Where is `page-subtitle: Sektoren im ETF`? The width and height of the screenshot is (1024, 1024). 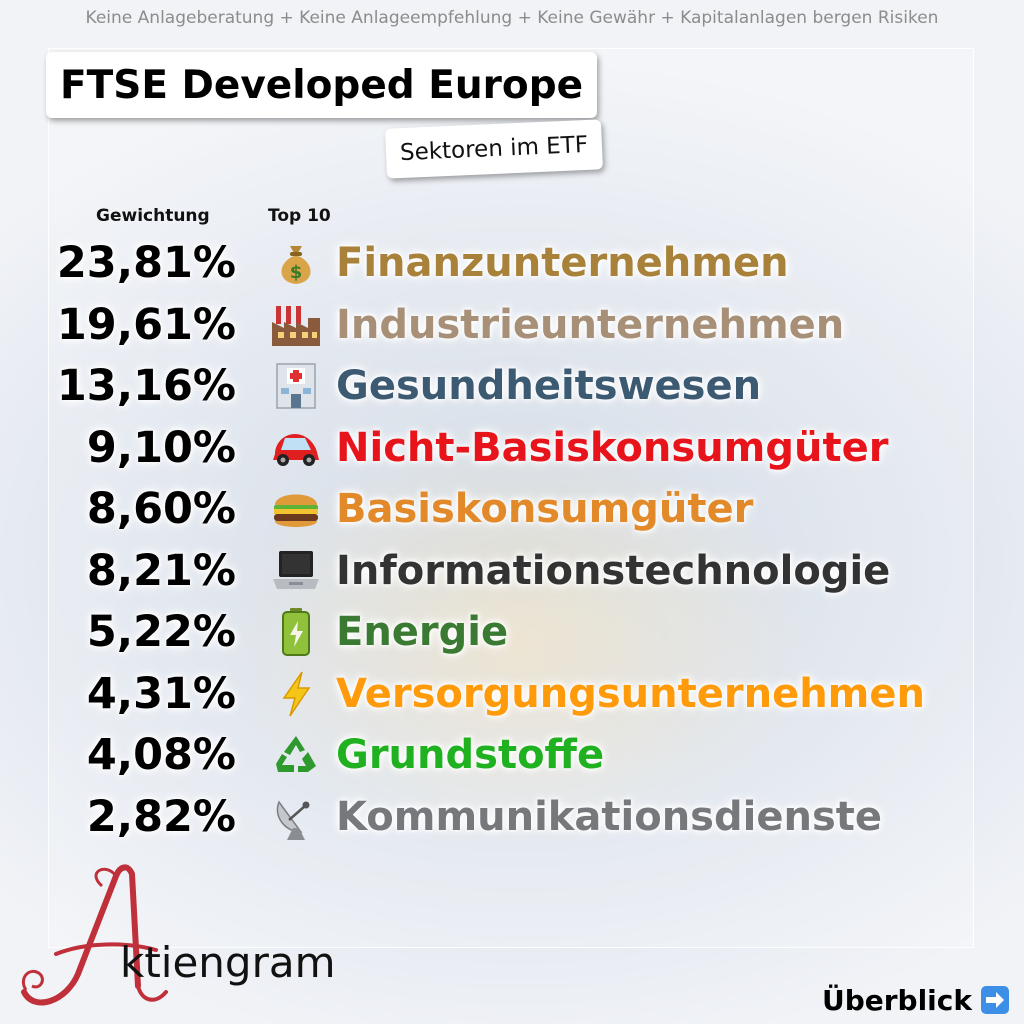
page-subtitle: Sektoren im ETF is located at coordinates (494, 149).